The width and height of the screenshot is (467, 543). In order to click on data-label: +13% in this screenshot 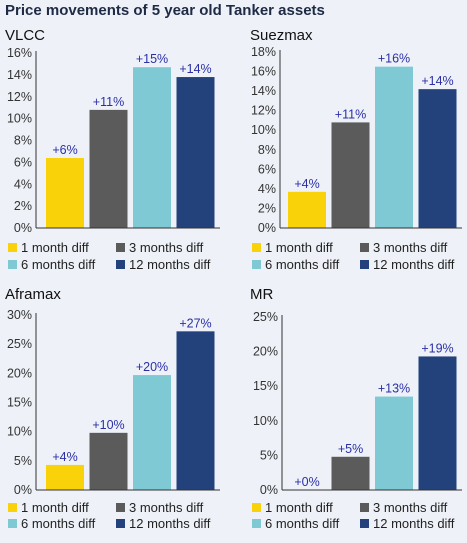, I will do `click(394, 389)`.